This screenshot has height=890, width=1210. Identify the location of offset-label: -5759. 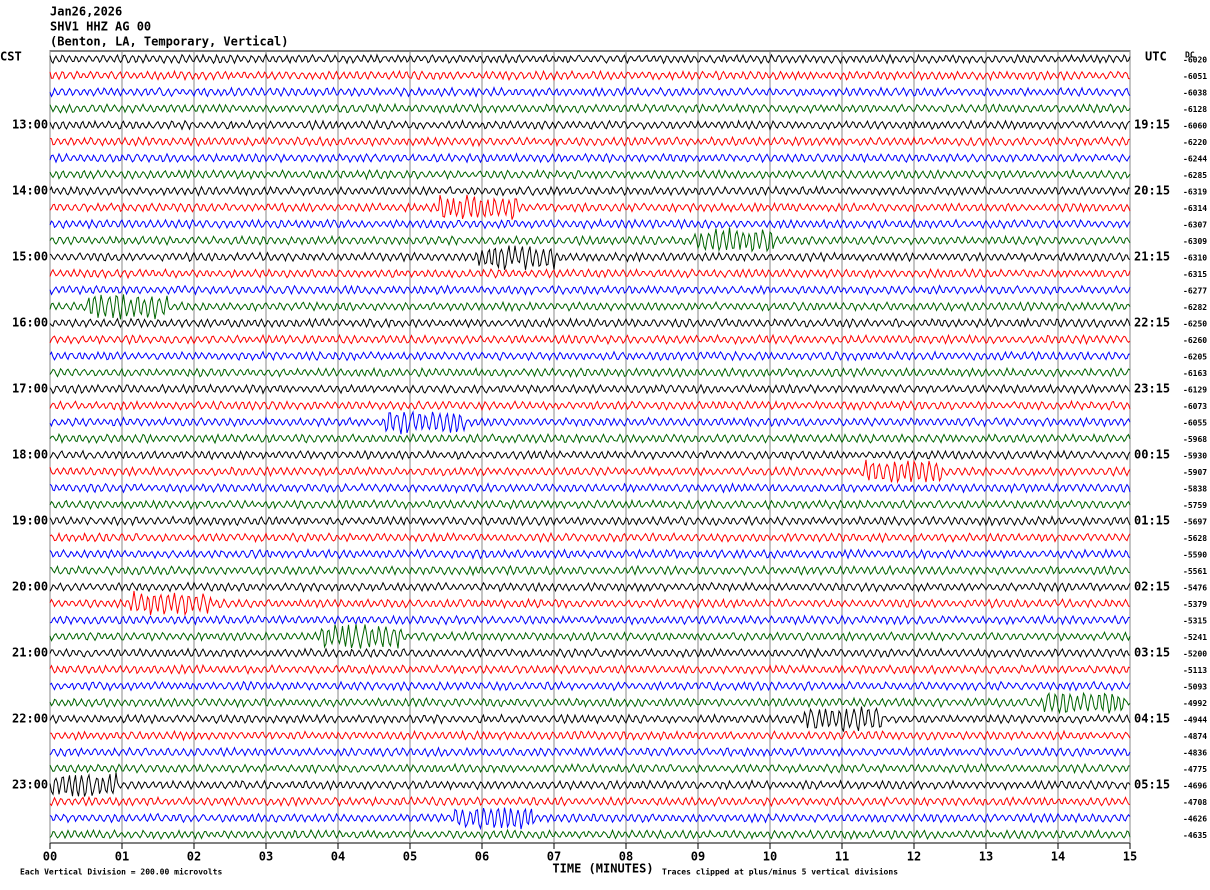
(1195, 505).